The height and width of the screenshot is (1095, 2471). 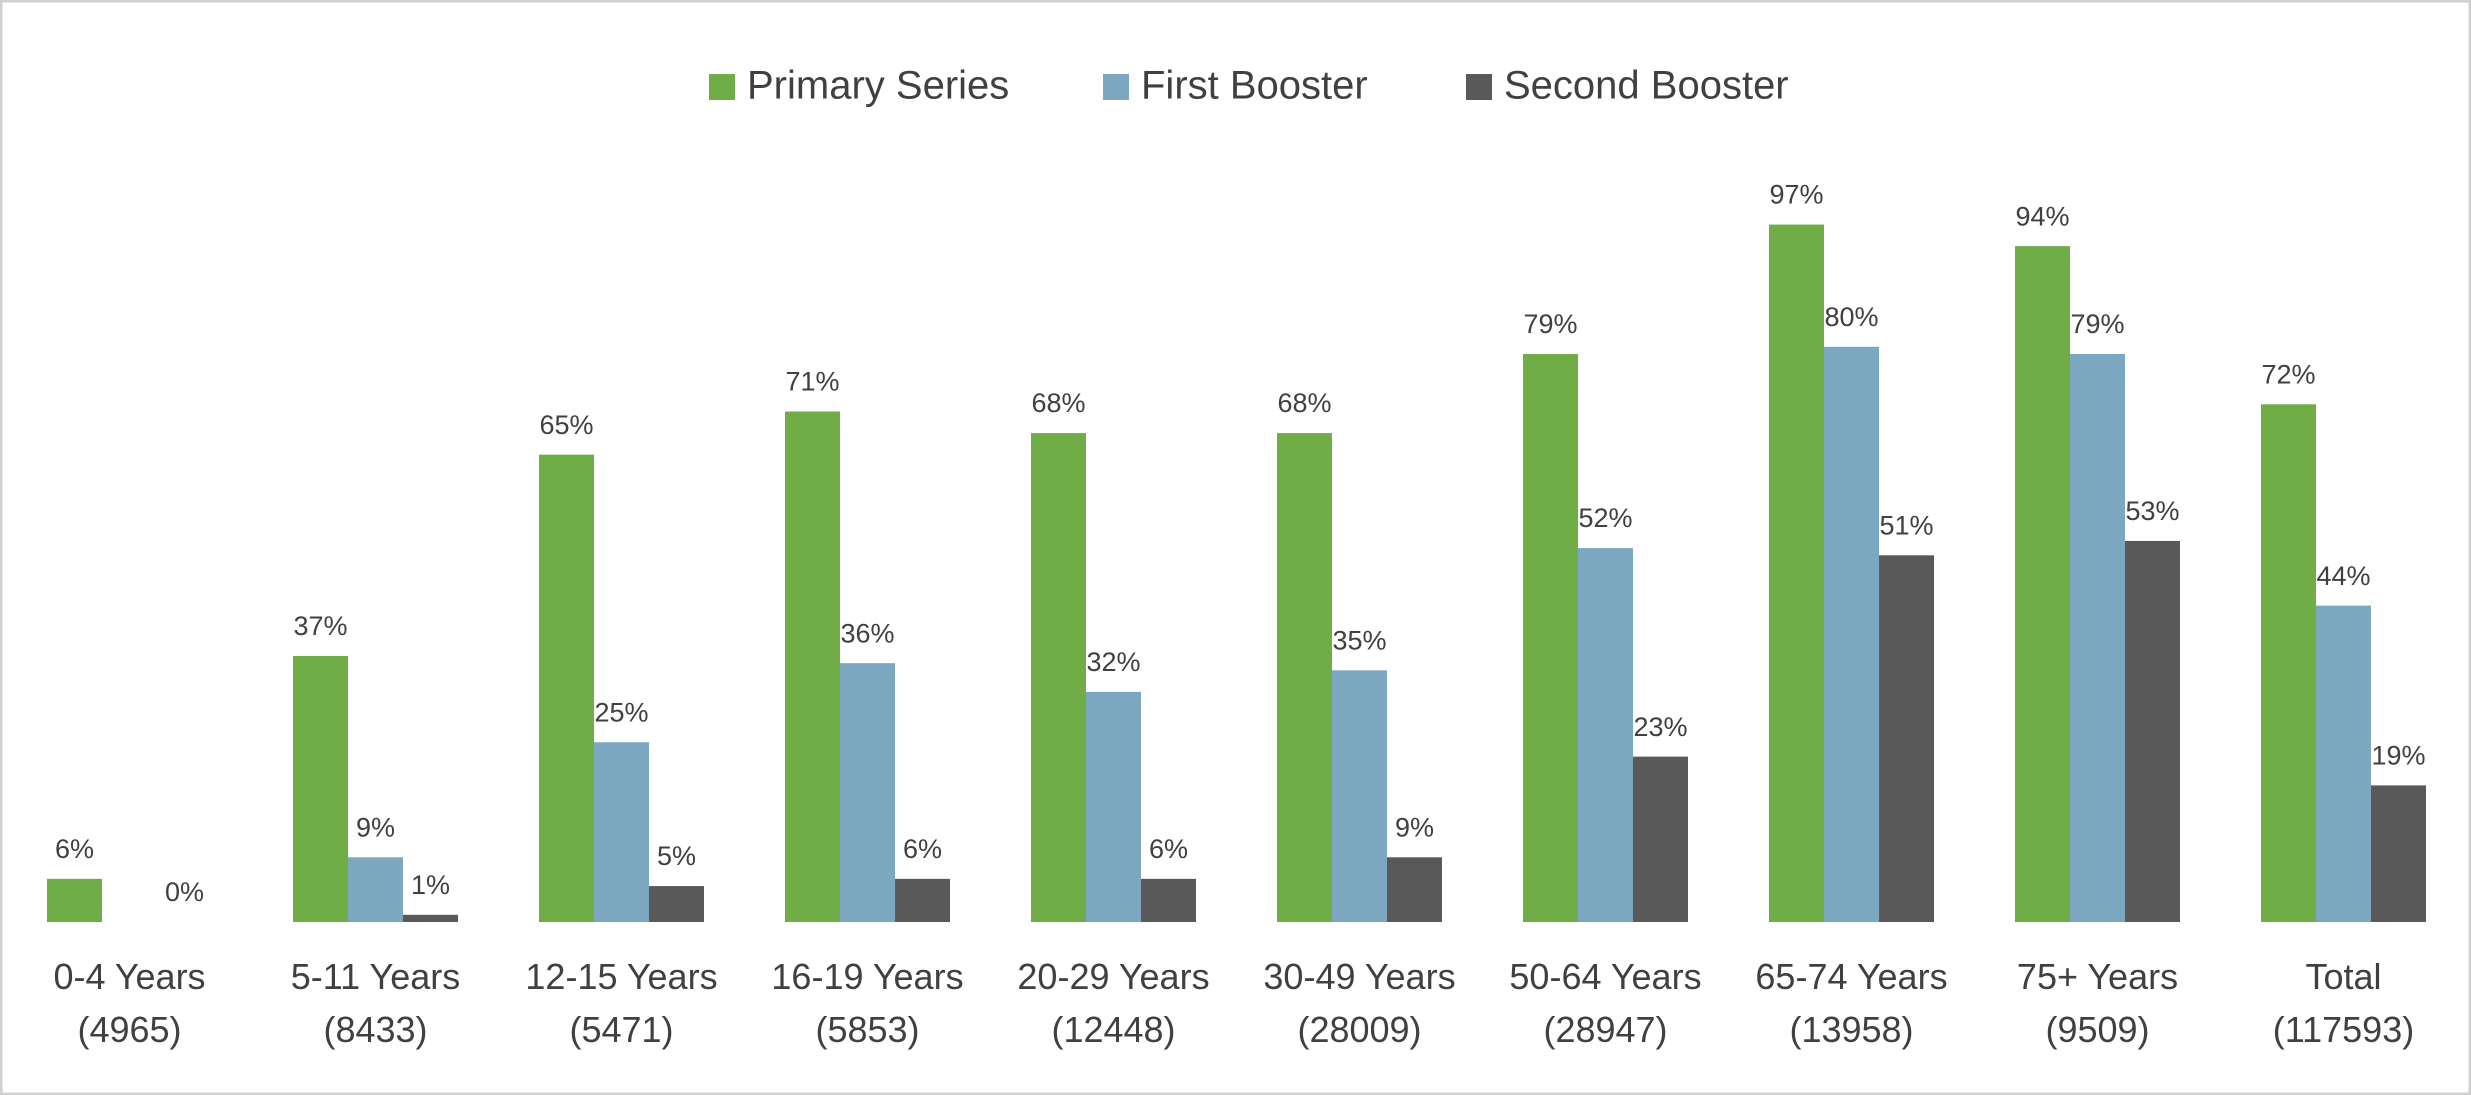 What do you see at coordinates (1113, 1003) in the screenshot?
I see `x-tick-label: 20-29 Years (12448)` at bounding box center [1113, 1003].